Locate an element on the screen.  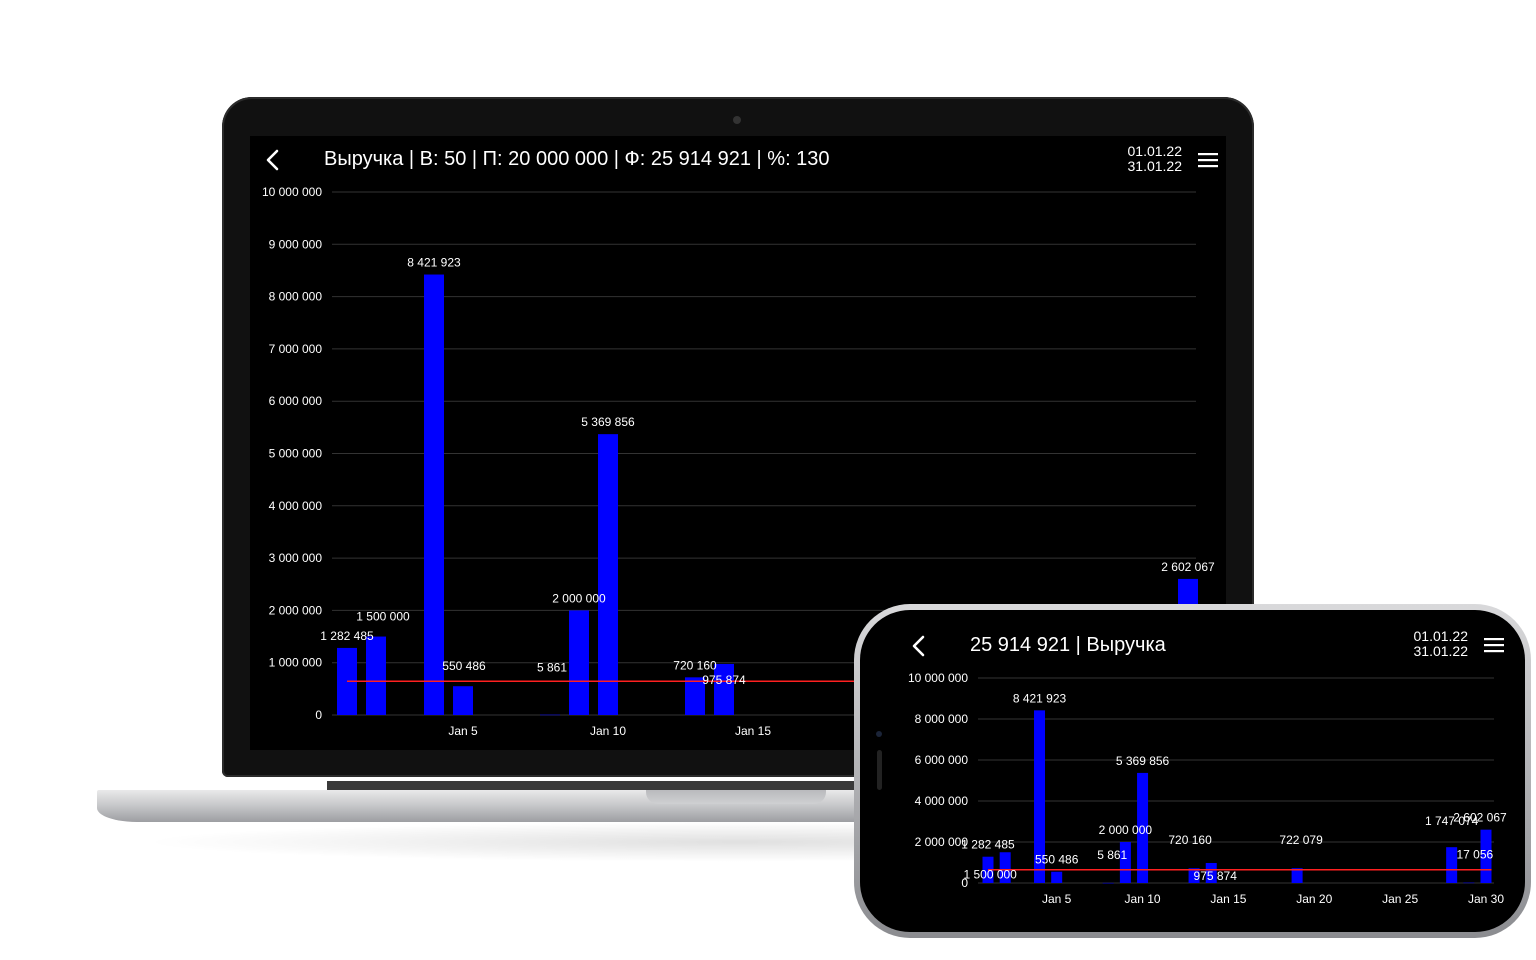
y-tick-label: 5 000 000 is located at coordinates (296, 454).